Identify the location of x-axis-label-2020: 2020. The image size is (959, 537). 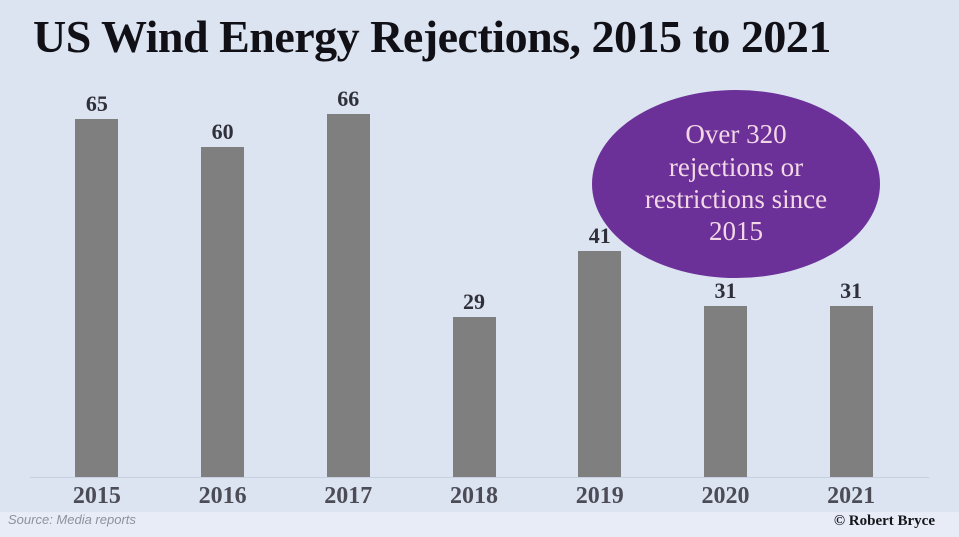
(725, 496).